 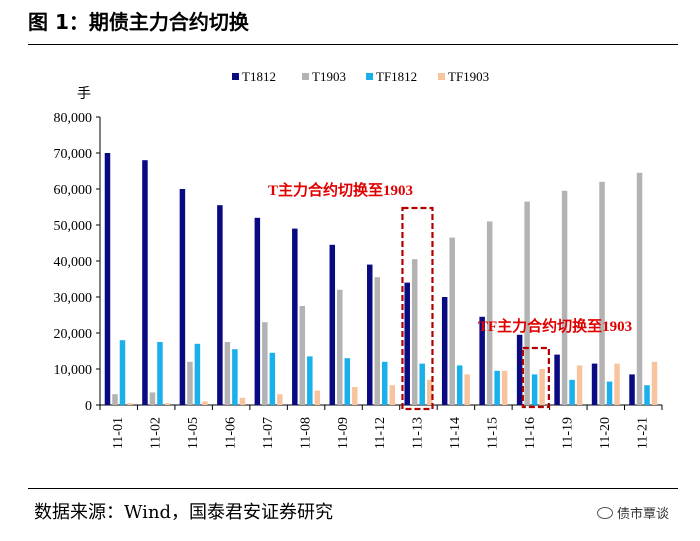 I want to click on x-tick-label: 11-09, so click(x=343, y=433).